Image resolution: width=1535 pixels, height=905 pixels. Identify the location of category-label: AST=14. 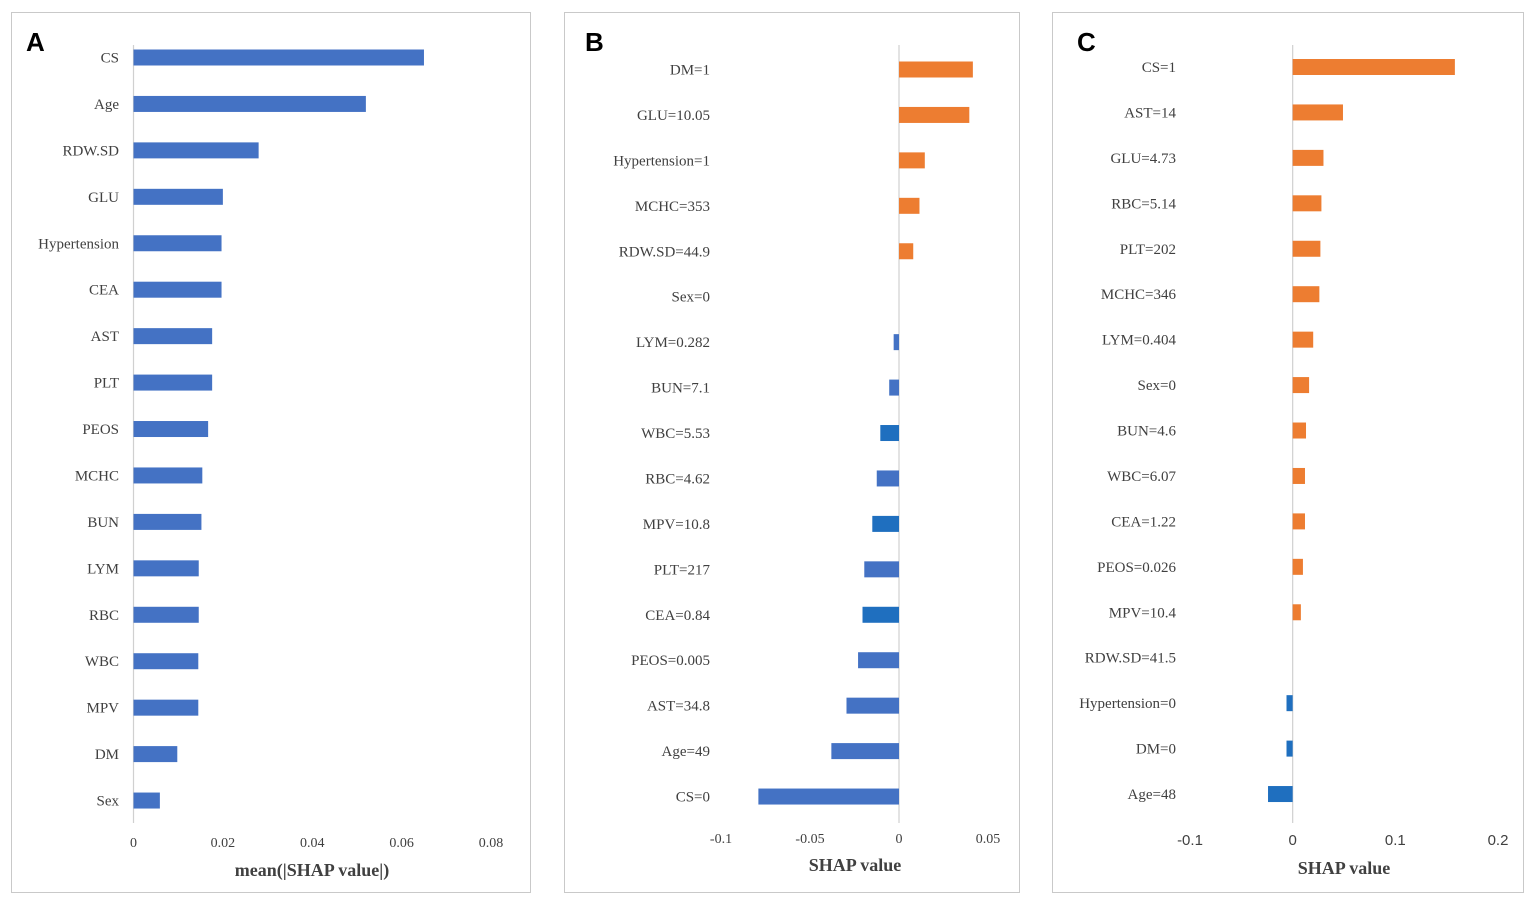
(1150, 113).